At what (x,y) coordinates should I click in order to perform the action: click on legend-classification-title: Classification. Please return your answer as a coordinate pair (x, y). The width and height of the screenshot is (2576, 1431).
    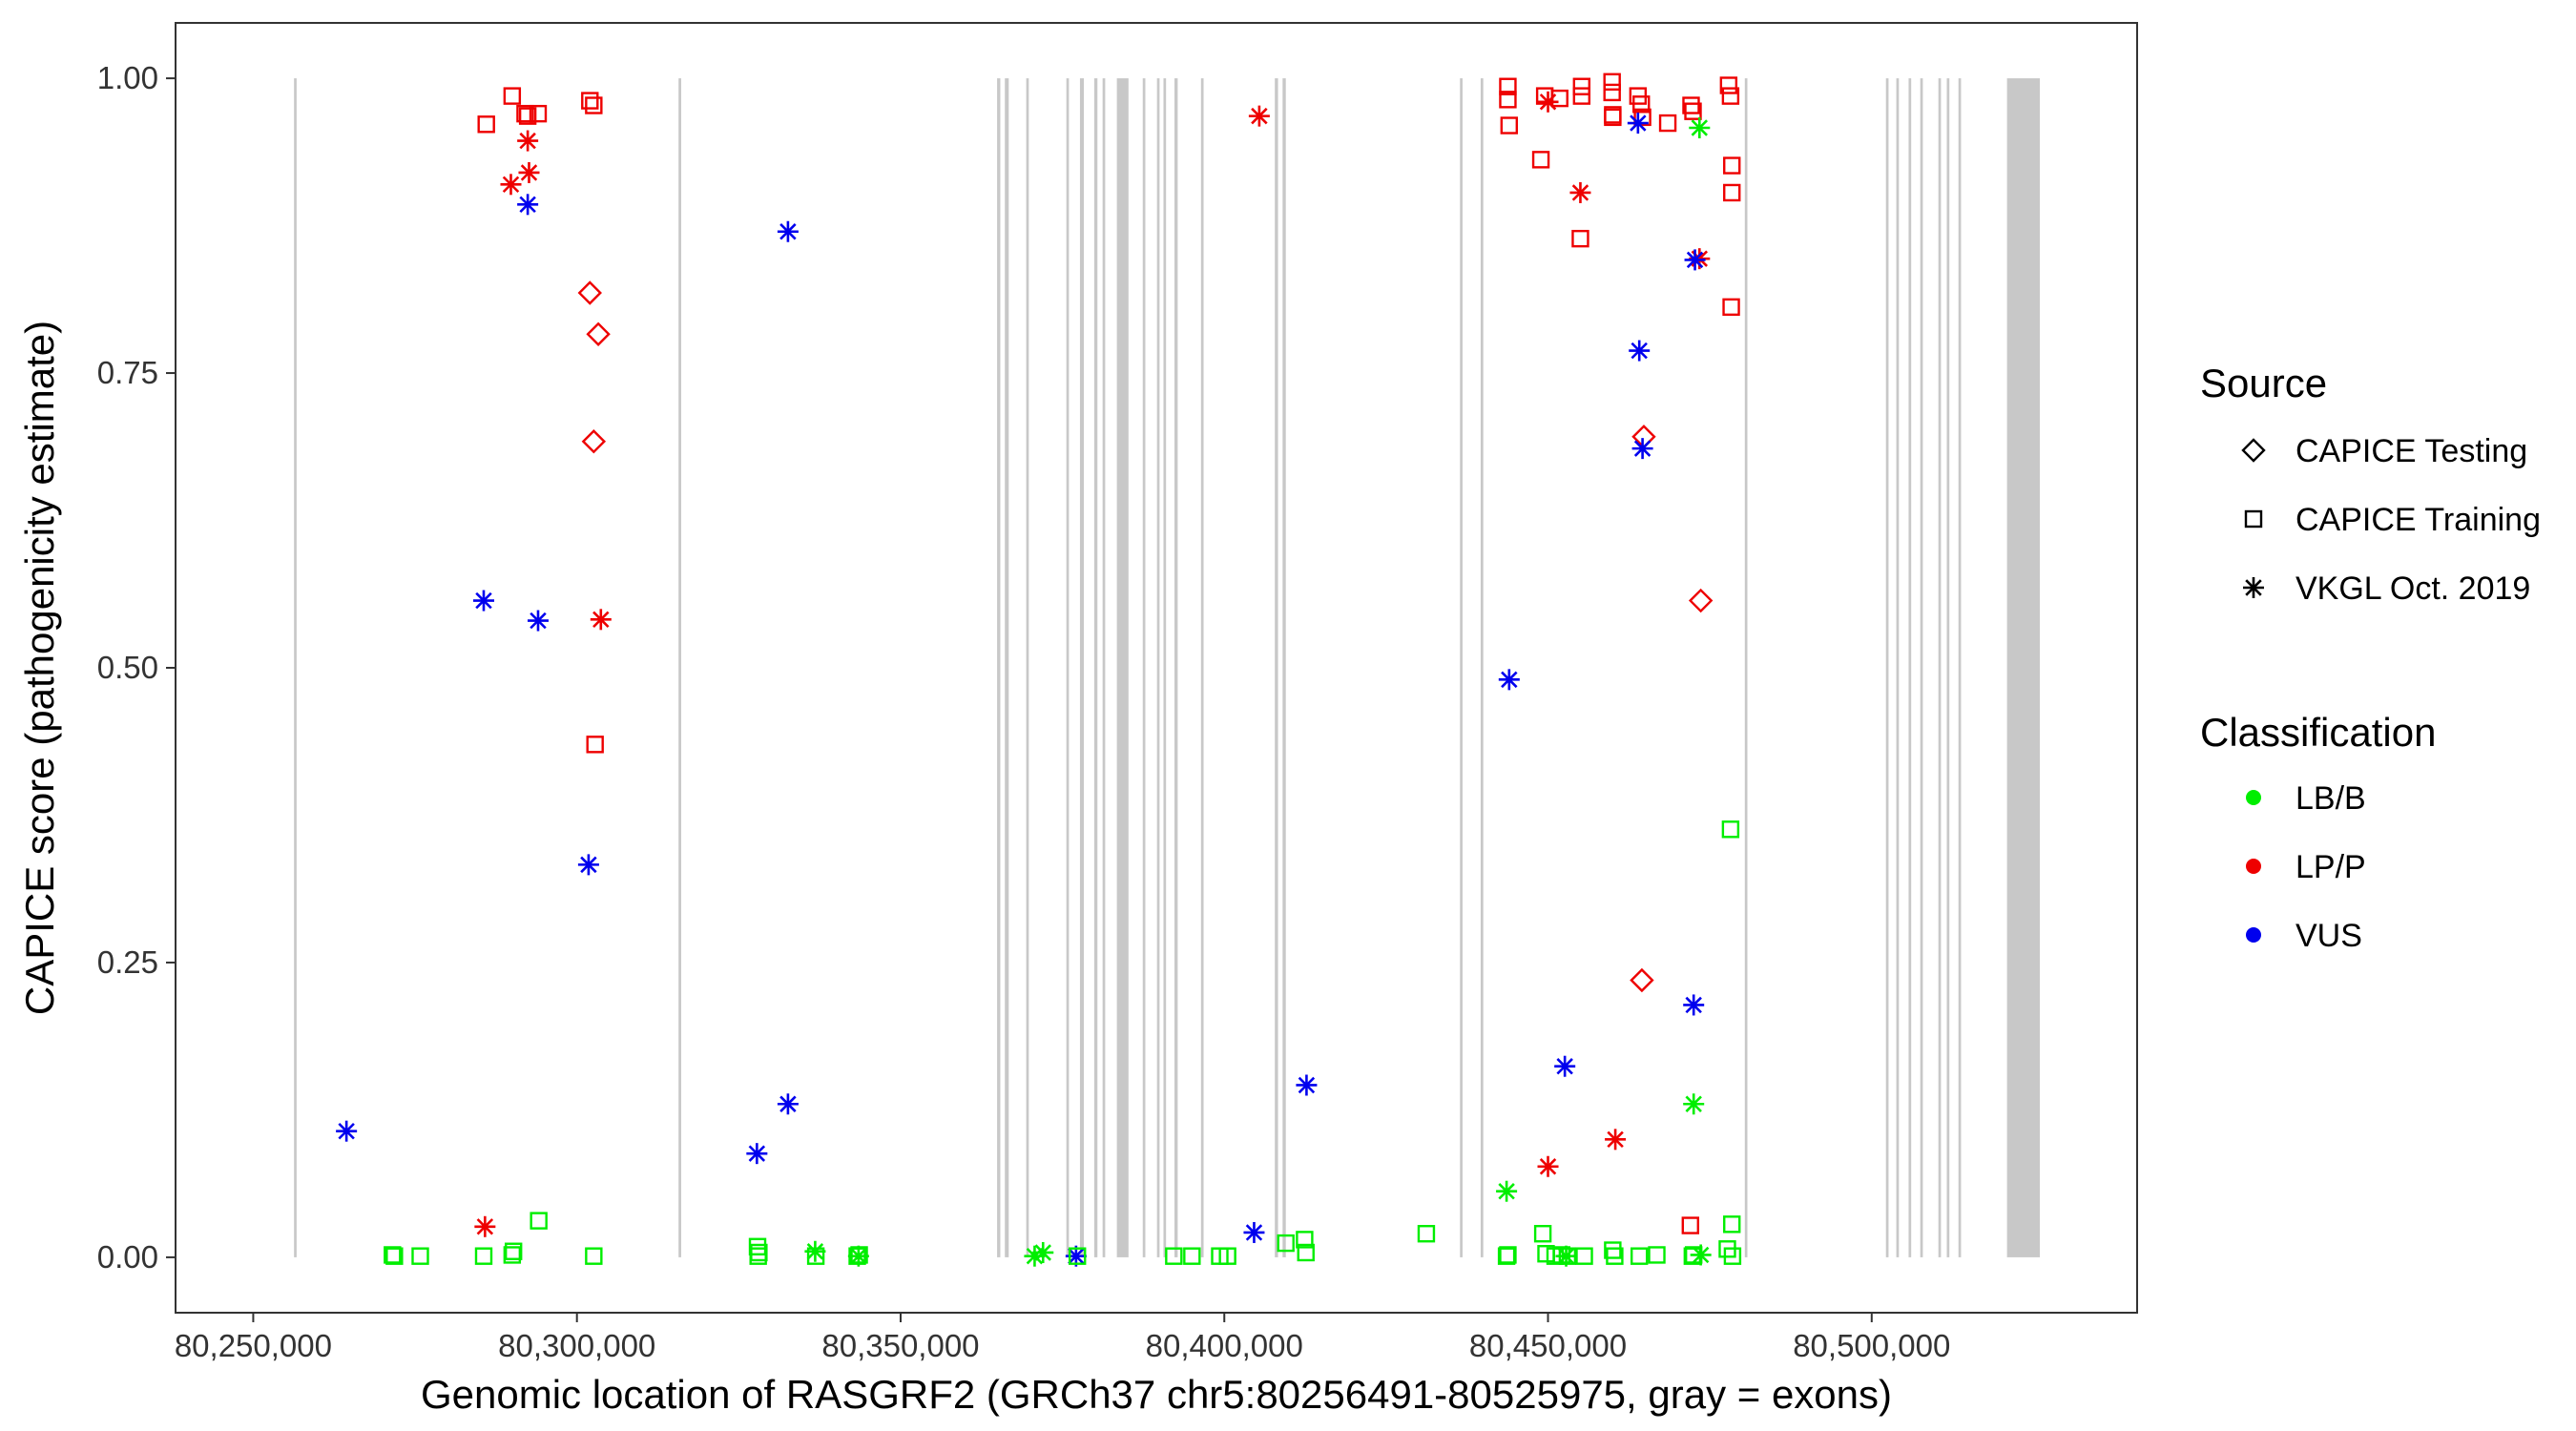
    Looking at the image, I should click on (2318, 732).